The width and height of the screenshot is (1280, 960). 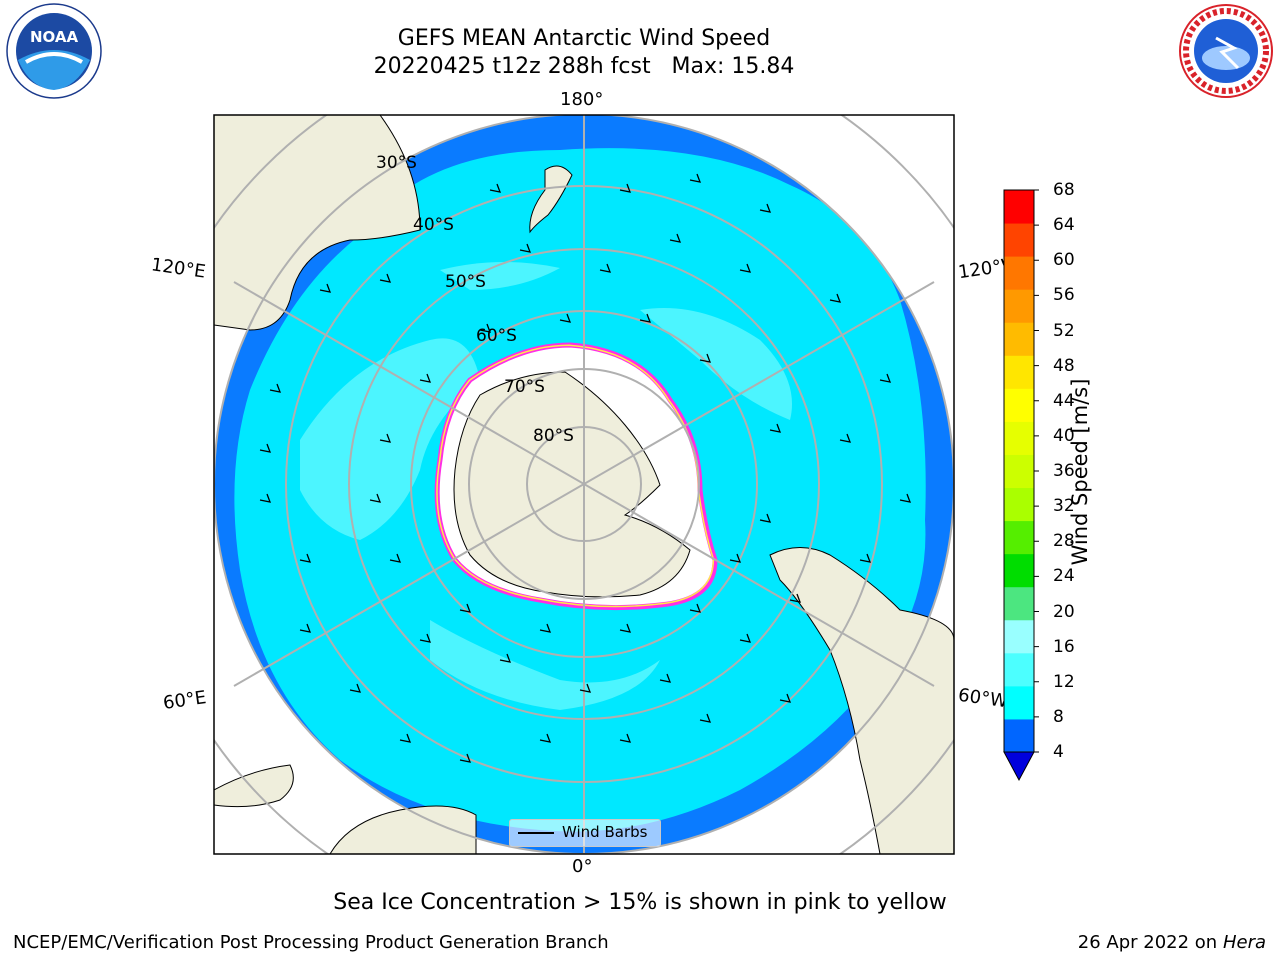 What do you see at coordinates (582, 99) in the screenshot?
I see `lon-label-180: 180°` at bounding box center [582, 99].